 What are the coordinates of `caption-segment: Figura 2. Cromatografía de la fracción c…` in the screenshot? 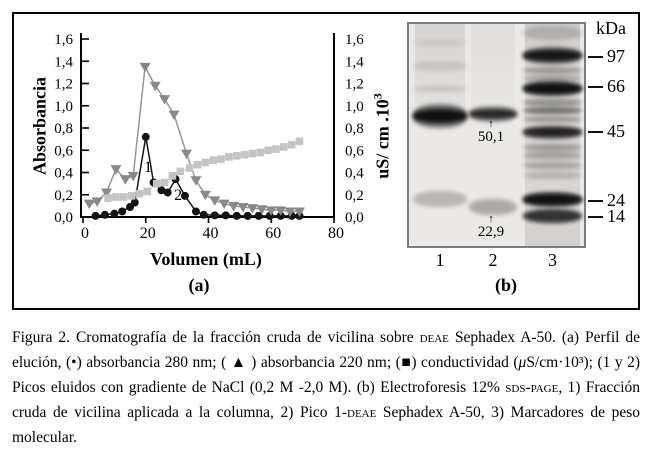 It's located at (216, 337).